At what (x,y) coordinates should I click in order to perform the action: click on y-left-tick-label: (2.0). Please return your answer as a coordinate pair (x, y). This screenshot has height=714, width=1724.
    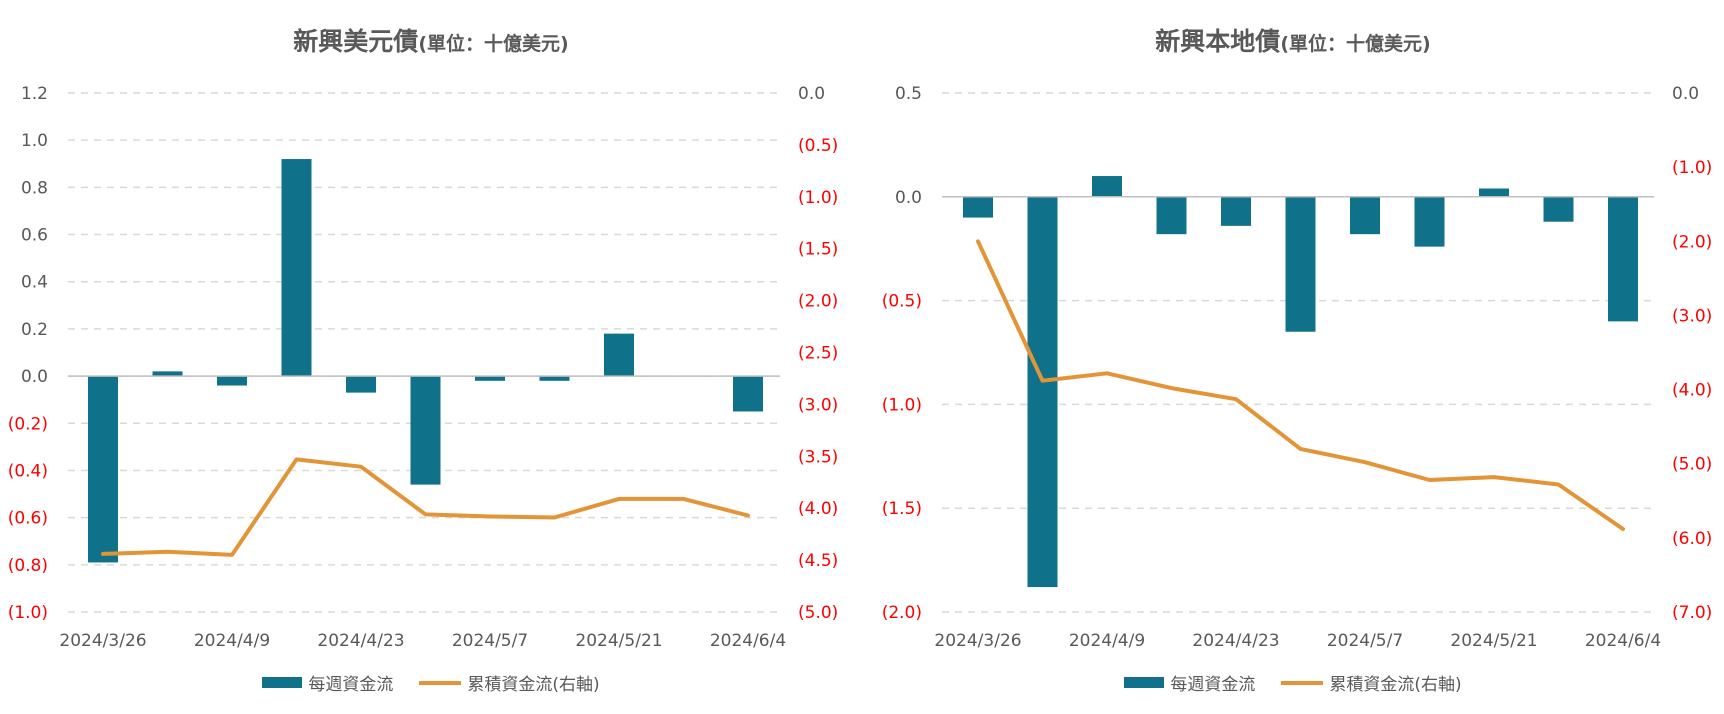
    Looking at the image, I should click on (902, 613).